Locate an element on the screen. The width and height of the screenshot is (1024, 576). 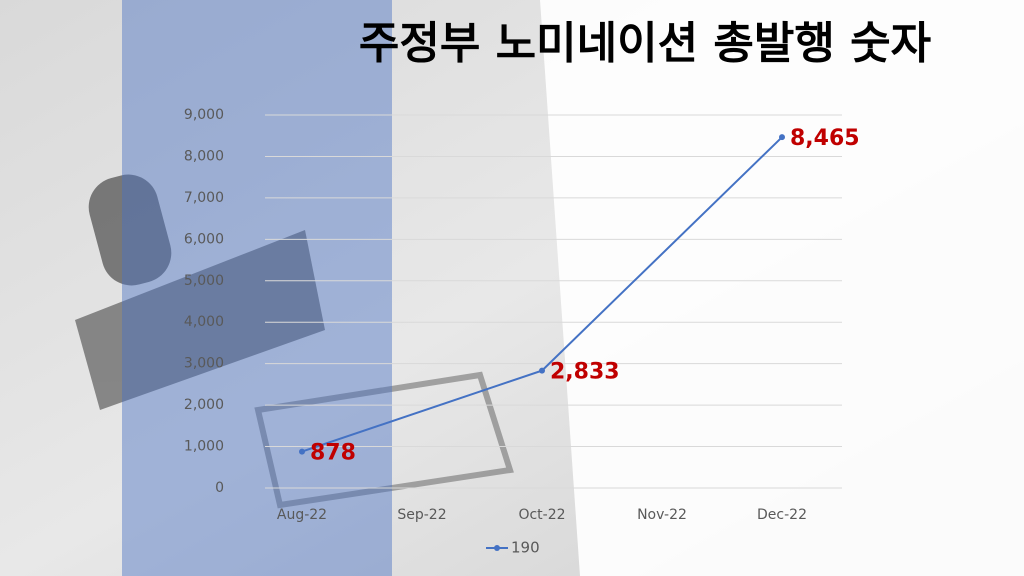
x-tick-label: Nov-22 is located at coordinates (662, 515).